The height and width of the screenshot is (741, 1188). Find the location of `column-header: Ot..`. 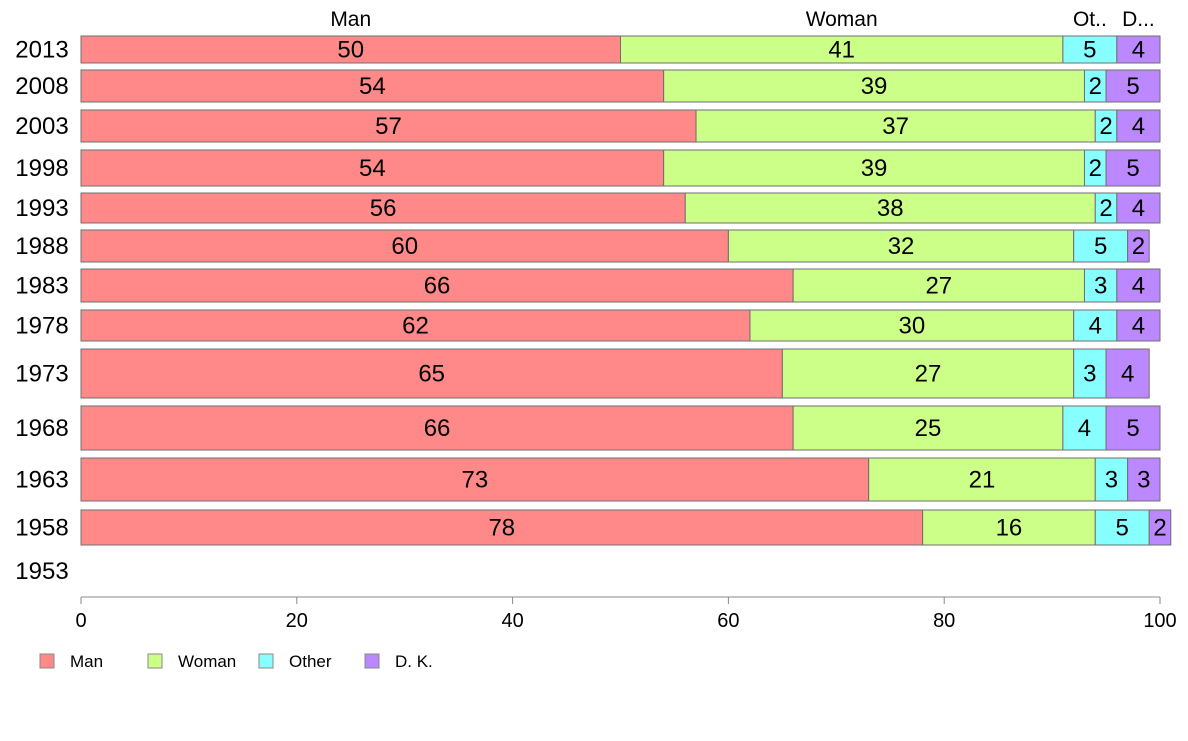

column-header: Ot.. is located at coordinates (1090, 19).